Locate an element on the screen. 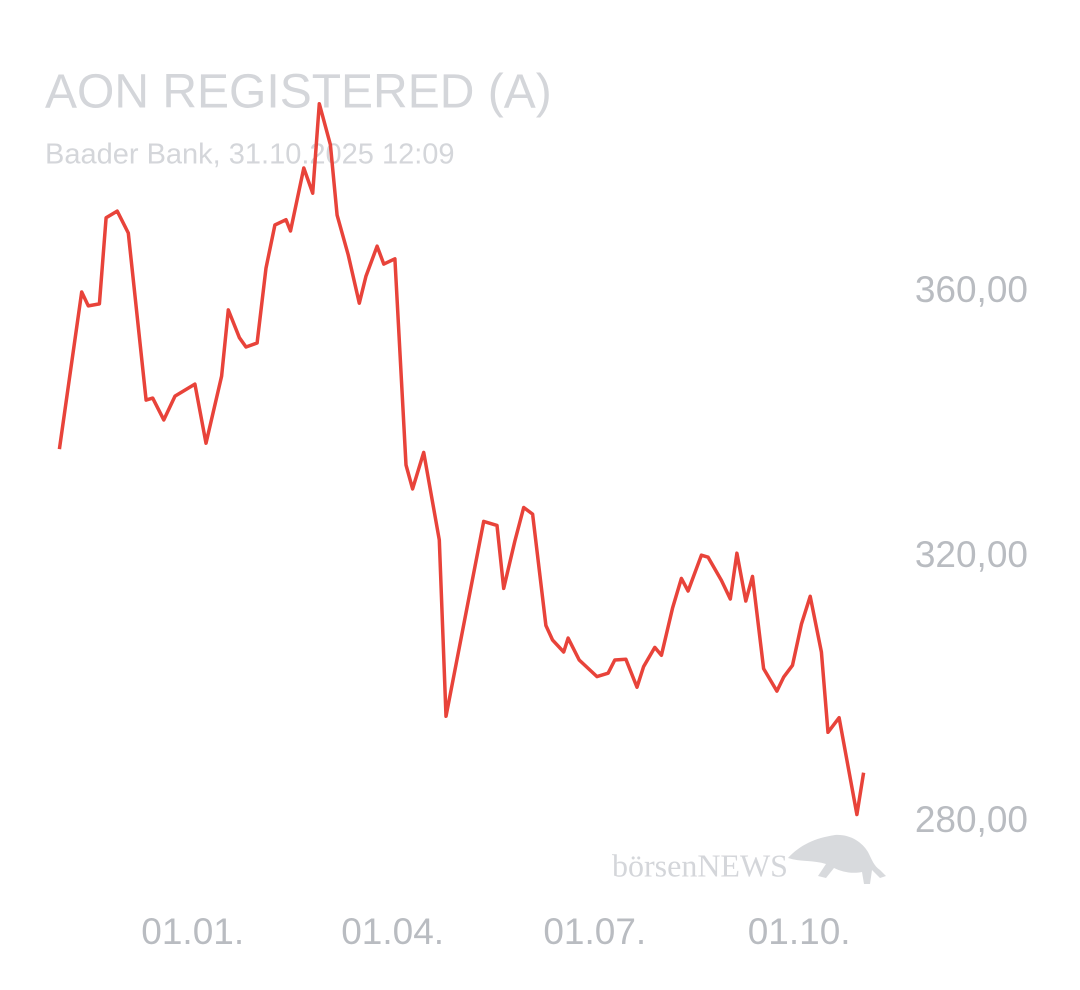 The image size is (1080, 990). chart-subtitle: Baader Bank, 31.10.2025 12:09 is located at coordinates (250, 155).